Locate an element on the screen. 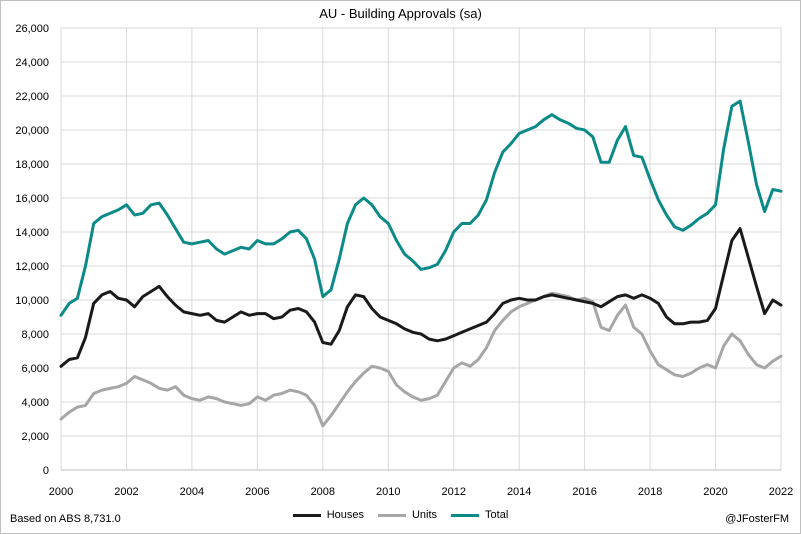 The image size is (801, 534). x-tick-label: 2010 is located at coordinates (388, 492).